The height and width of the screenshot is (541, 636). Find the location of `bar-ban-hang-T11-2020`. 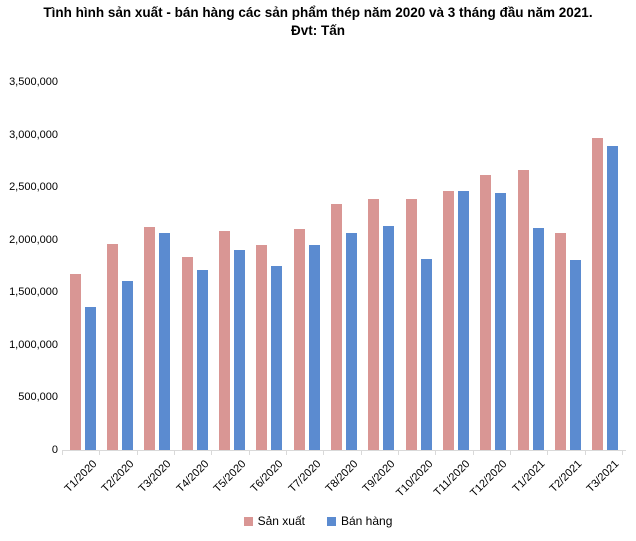

bar-ban-hang-T11-2020 is located at coordinates (463, 320).